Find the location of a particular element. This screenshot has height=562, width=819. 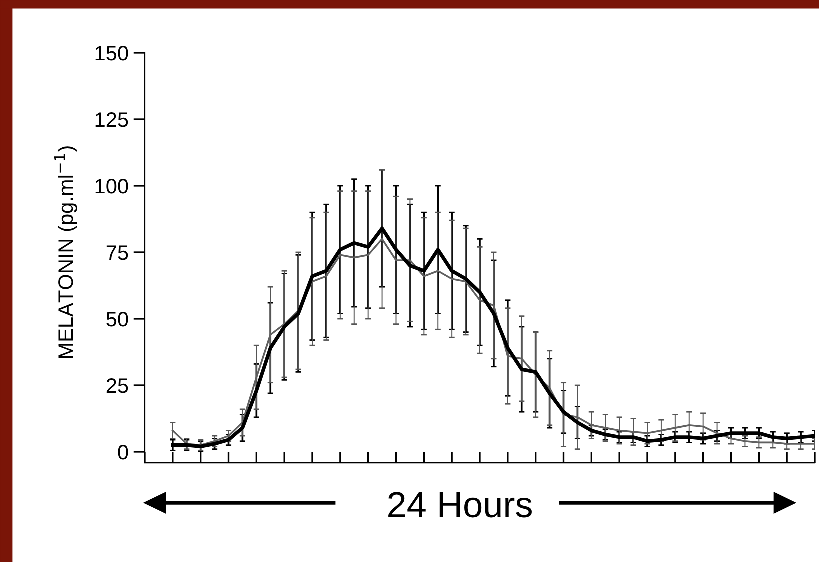

y-tick-label: 25 is located at coordinates (117, 386).